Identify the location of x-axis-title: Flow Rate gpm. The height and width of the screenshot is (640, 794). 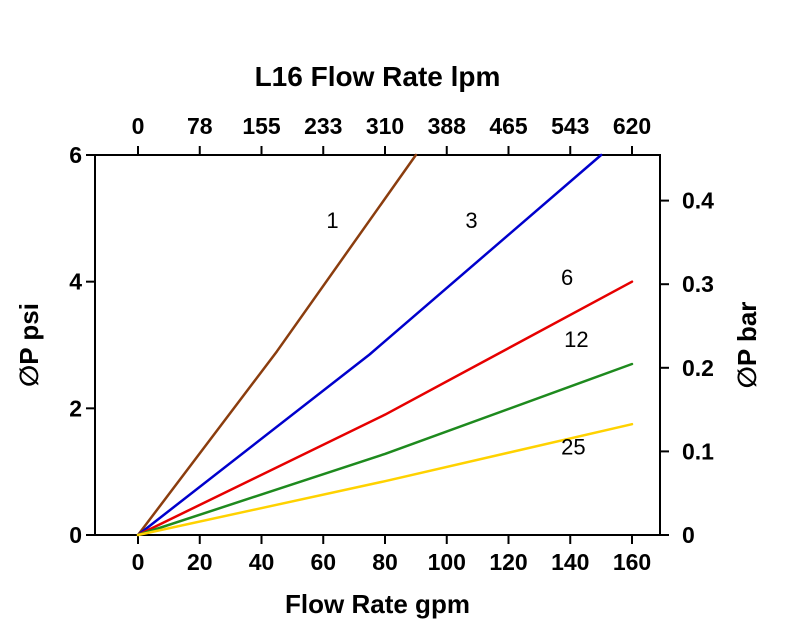
(377, 604).